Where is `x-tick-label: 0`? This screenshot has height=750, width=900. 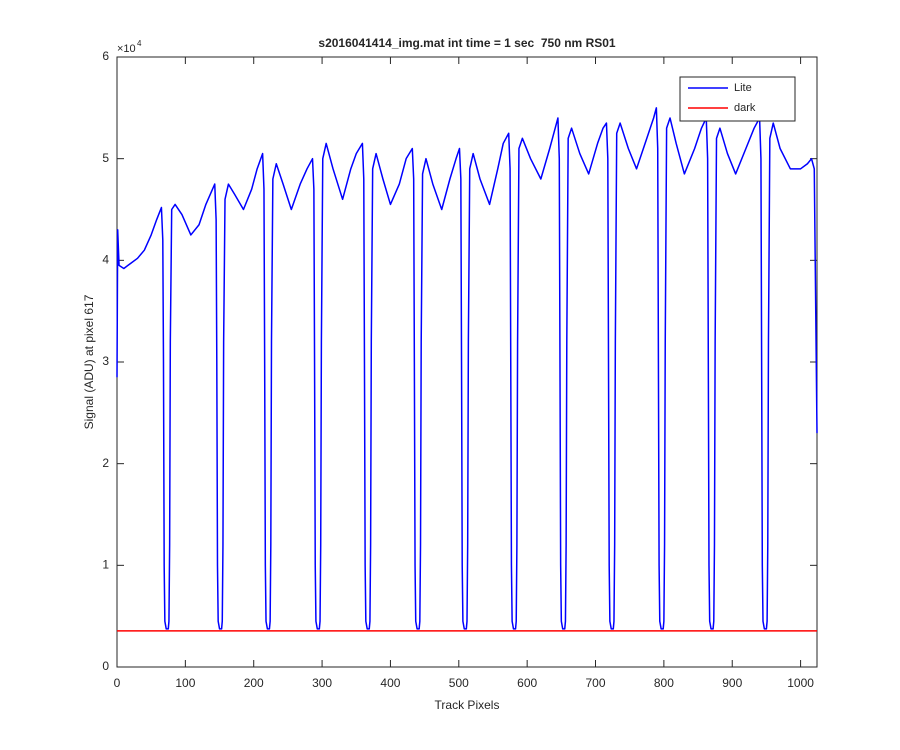
x-tick-label: 0 is located at coordinates (117, 683).